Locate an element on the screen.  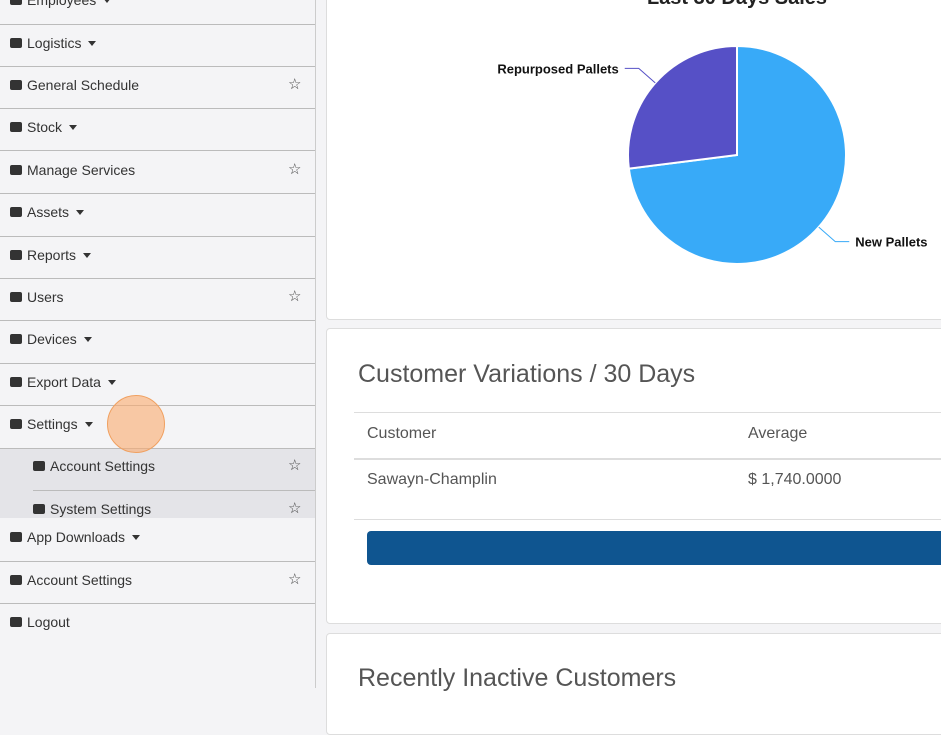
nav-label: Reports is located at coordinates (52, 255).